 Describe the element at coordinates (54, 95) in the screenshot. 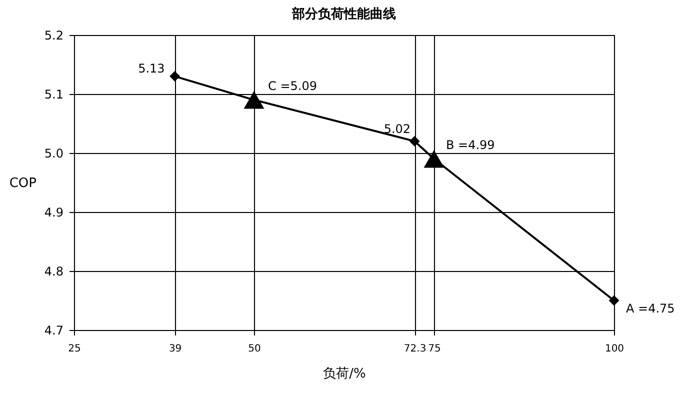

I see `y-tick-label: 5.1` at that location.